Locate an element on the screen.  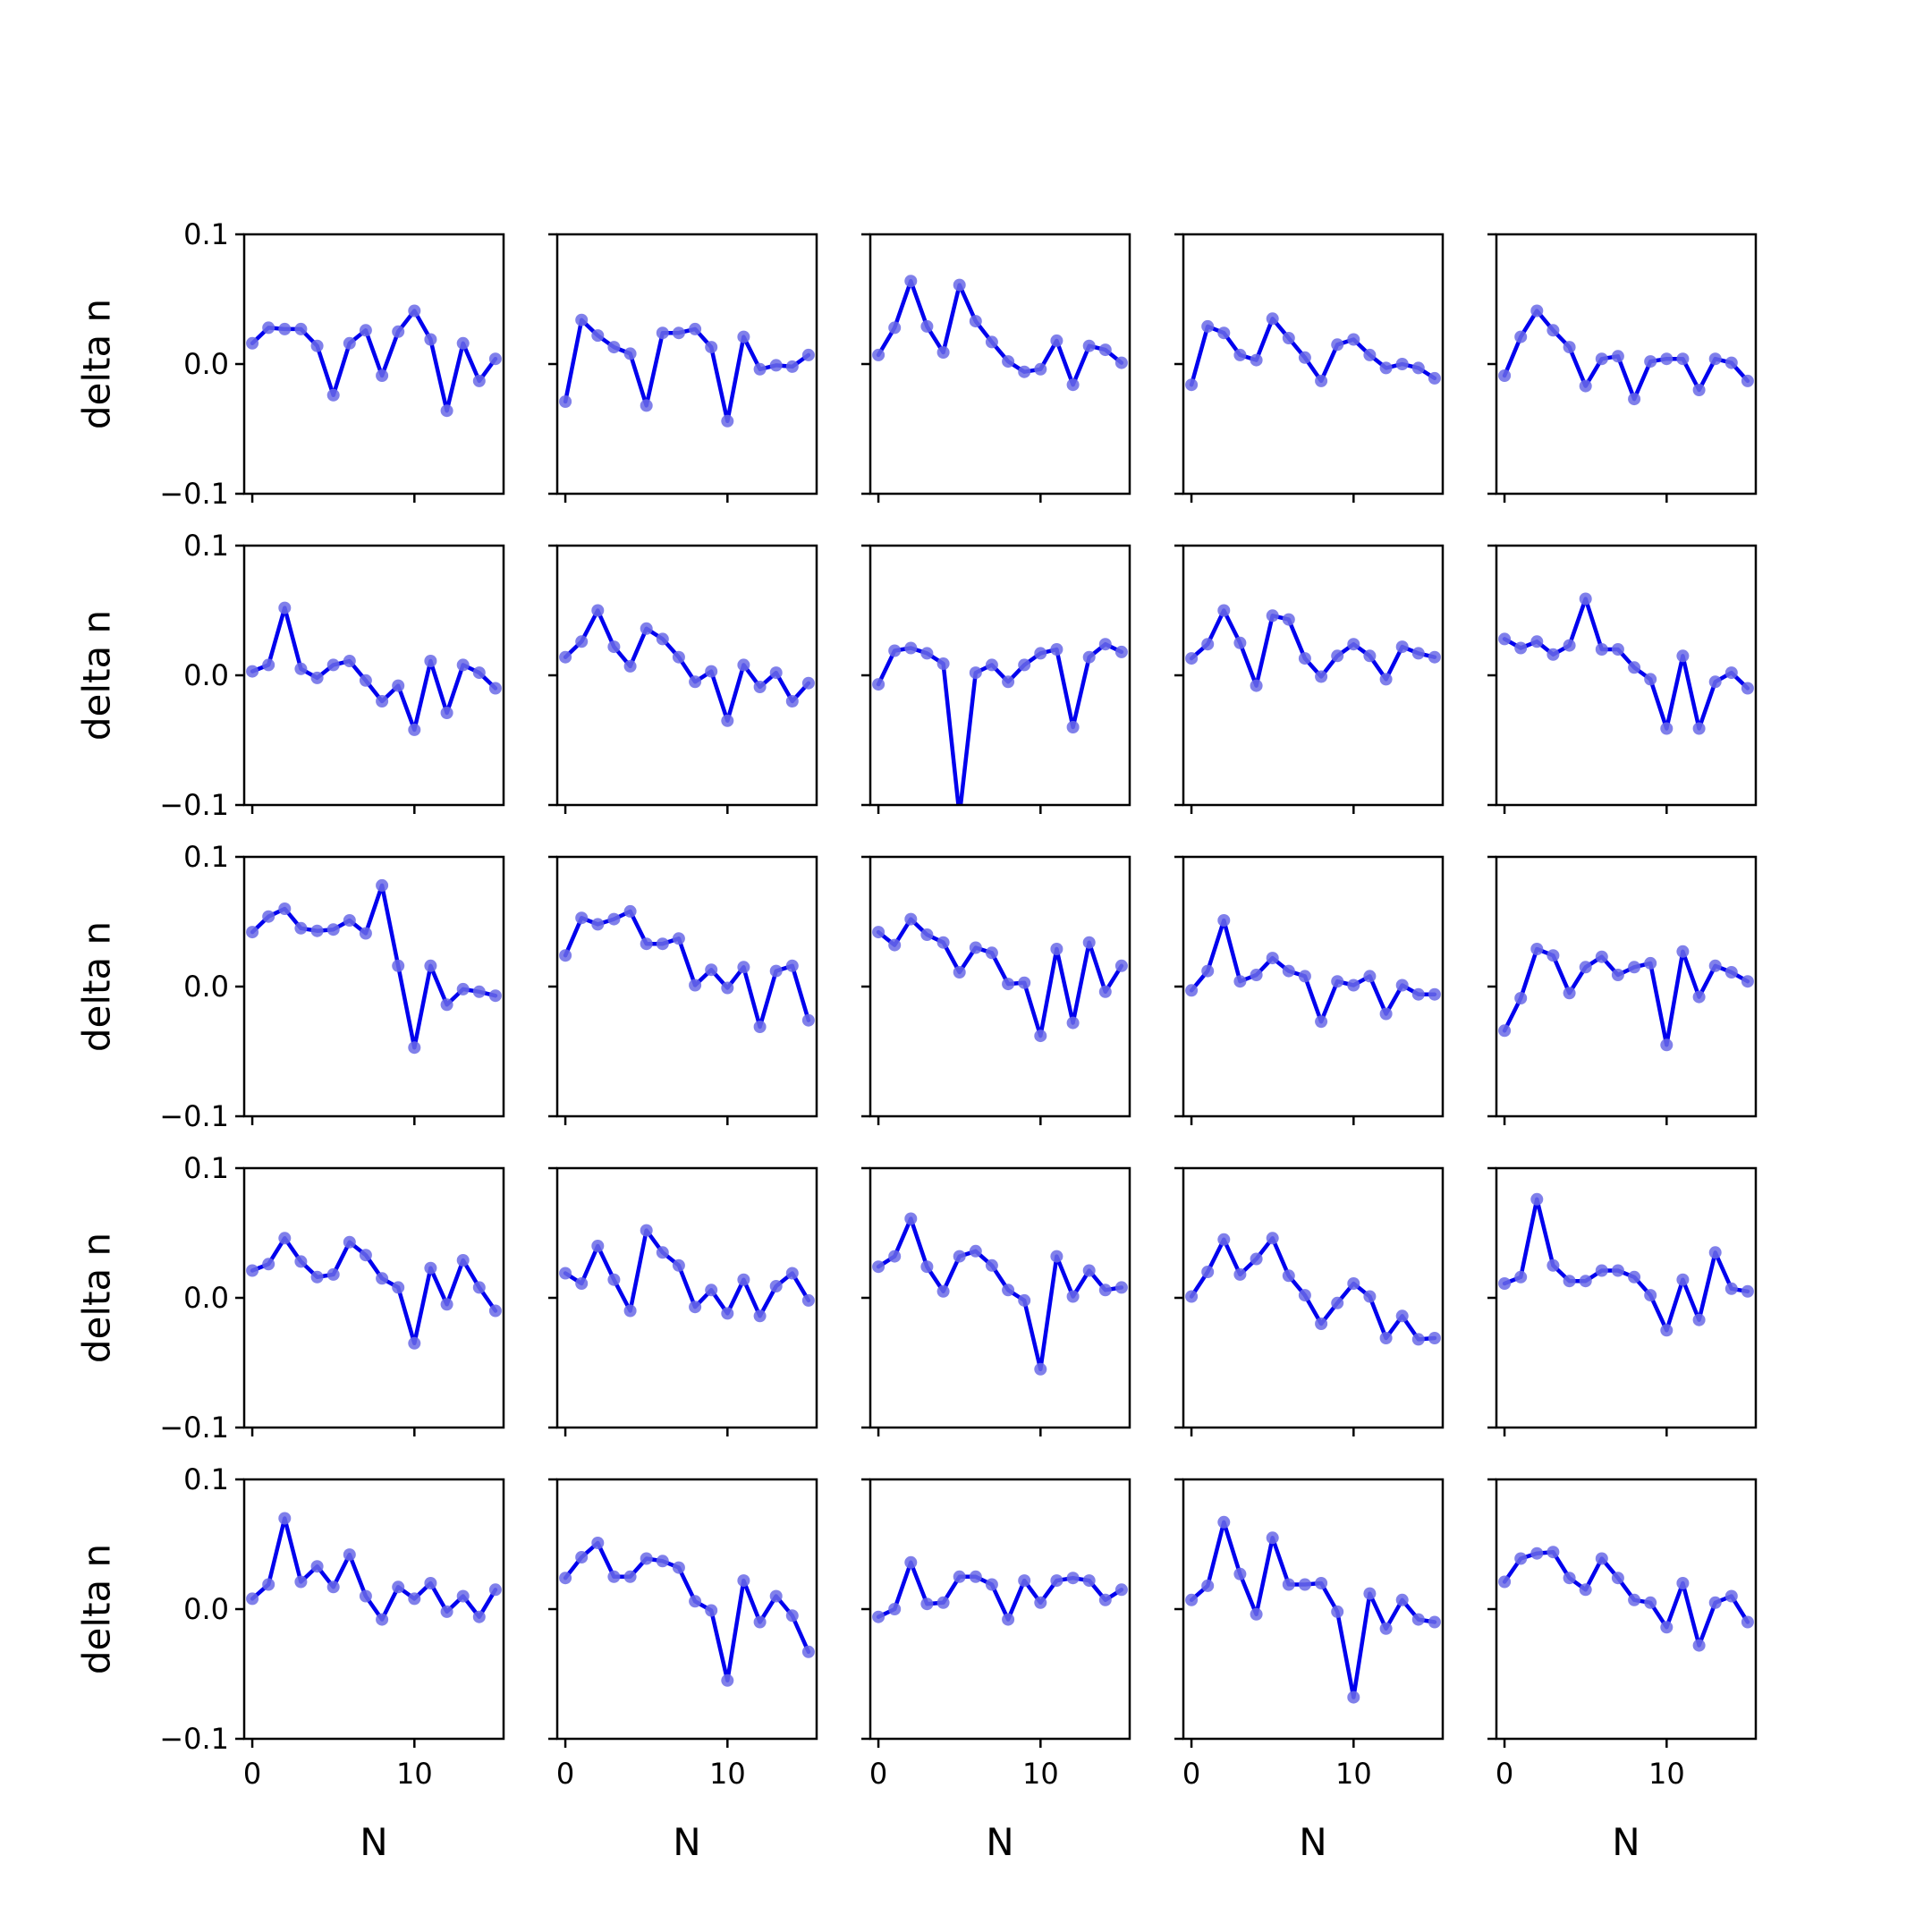
panel-r2-c3 is located at coordinates (996, 679).